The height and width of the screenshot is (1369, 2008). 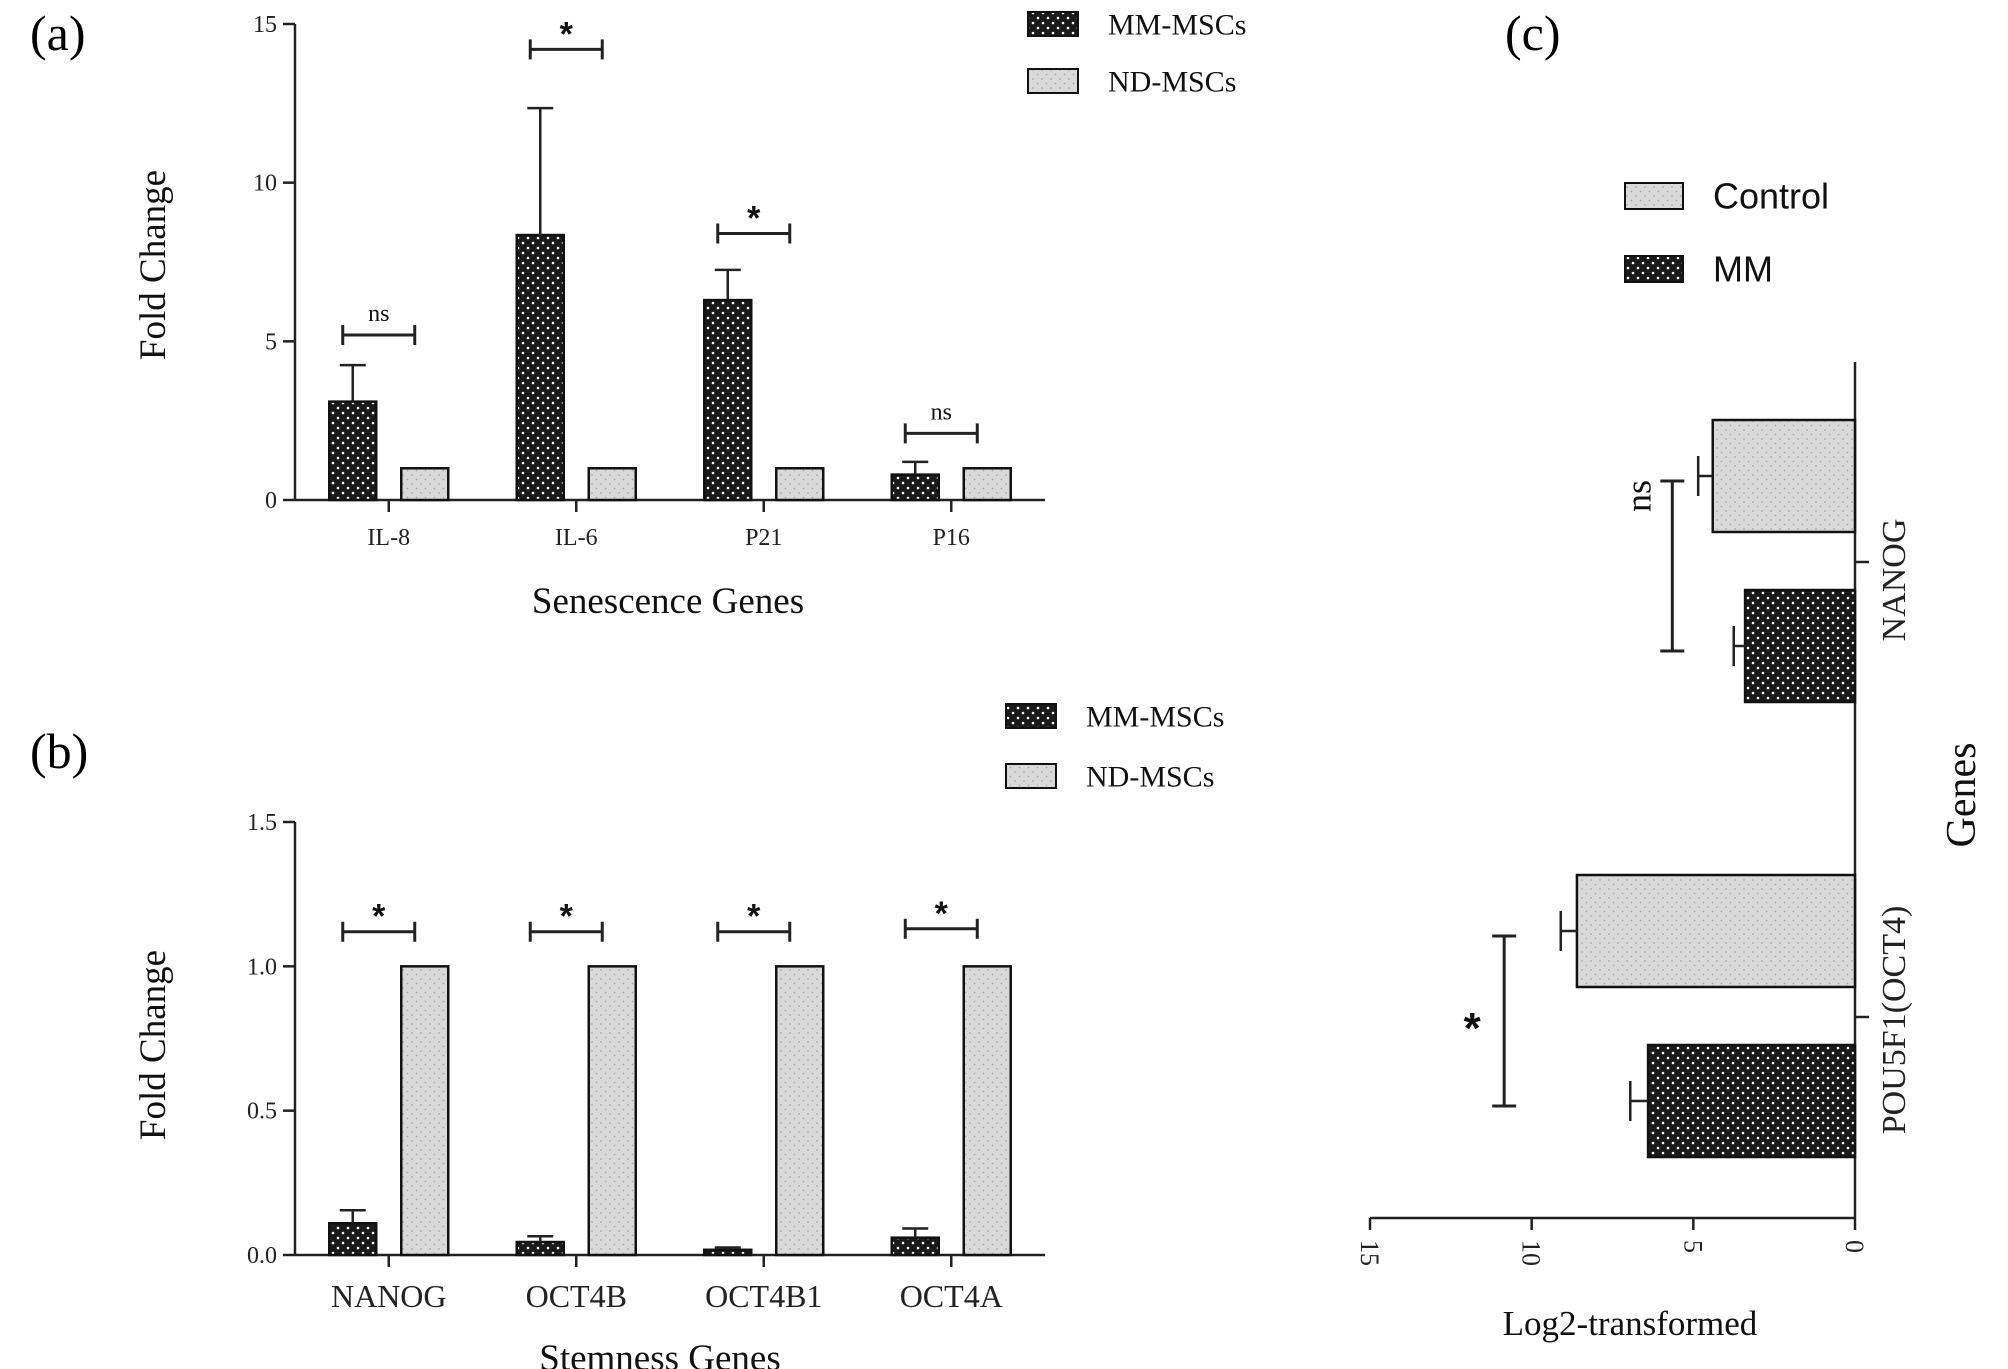 I want to click on panel-a-x-tick-label-p21: P21, so click(x=763, y=538).